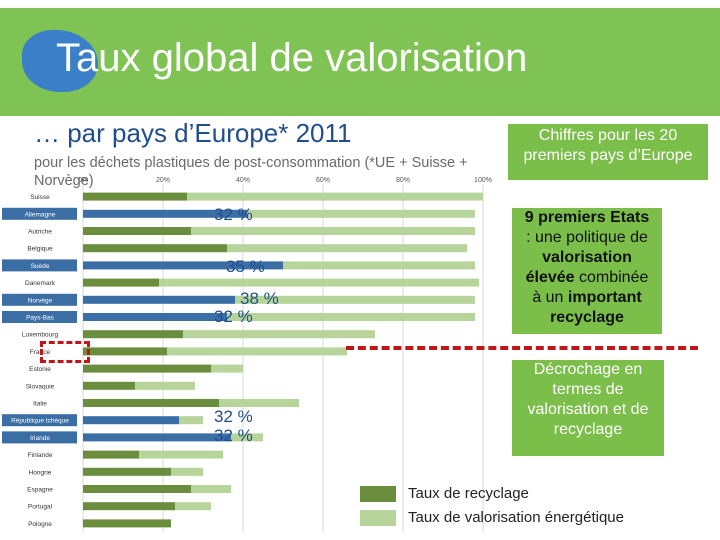 This screenshot has height=540, width=720. I want to click on callout-middle-line2: : une politique de, so click(587, 237).